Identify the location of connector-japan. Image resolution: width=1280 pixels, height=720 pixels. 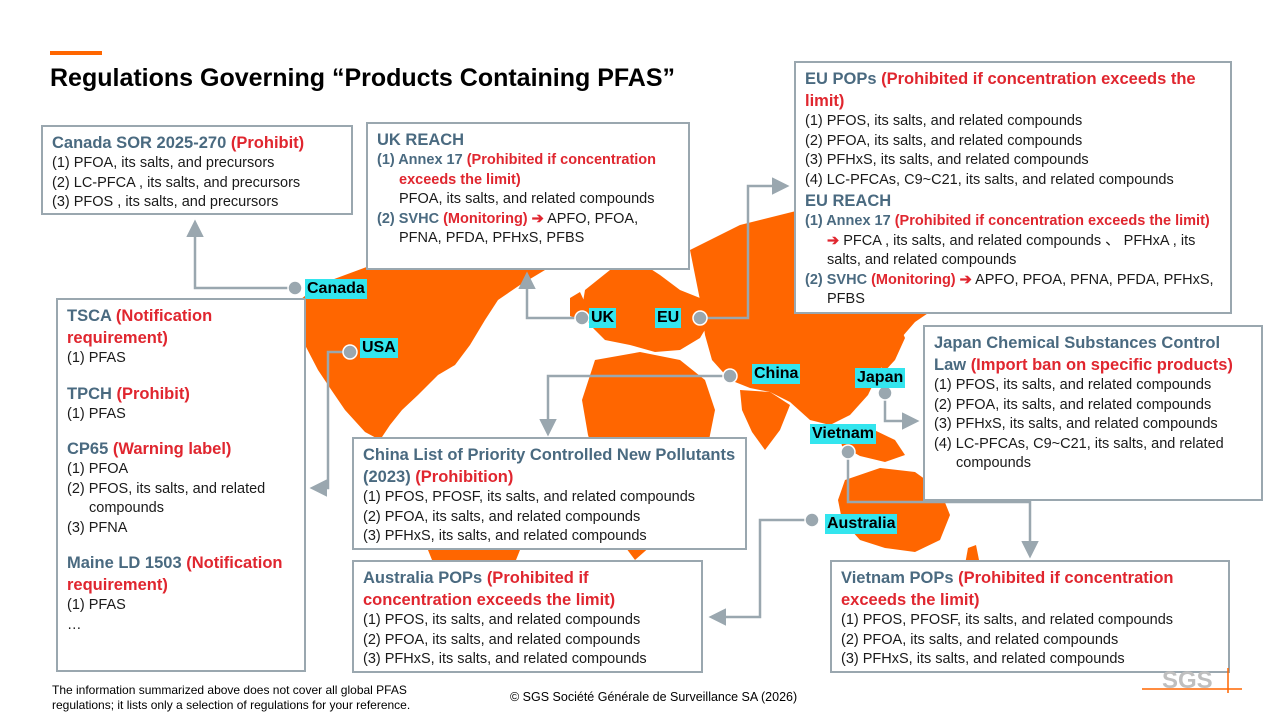
(901, 411).